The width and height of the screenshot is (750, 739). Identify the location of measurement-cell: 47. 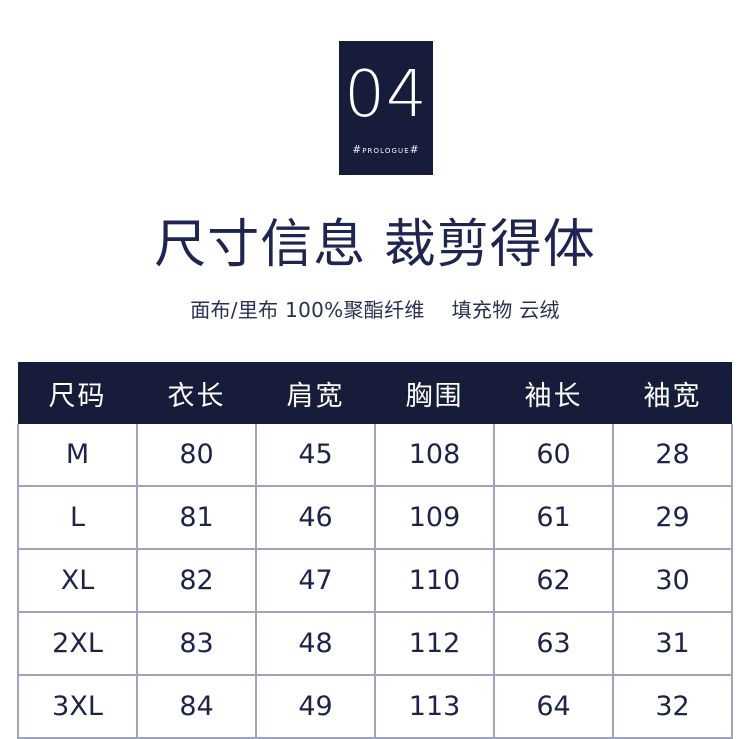
(316, 581).